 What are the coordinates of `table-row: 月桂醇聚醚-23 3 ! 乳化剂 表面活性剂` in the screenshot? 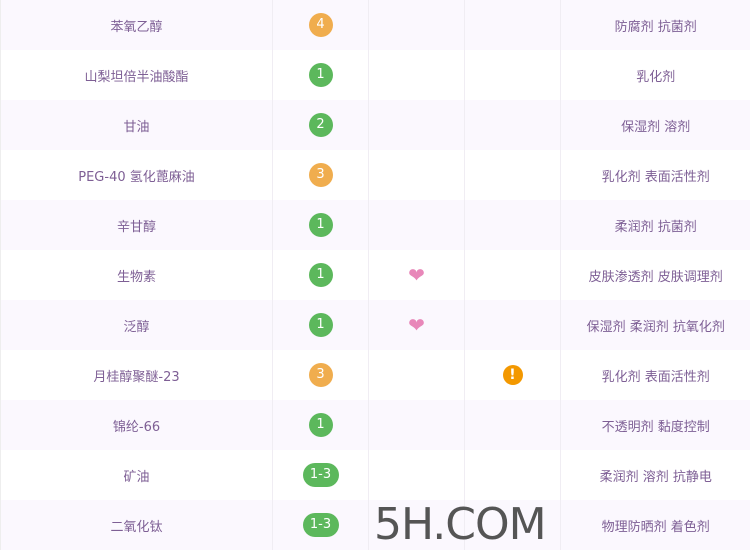 It's located at (375, 375).